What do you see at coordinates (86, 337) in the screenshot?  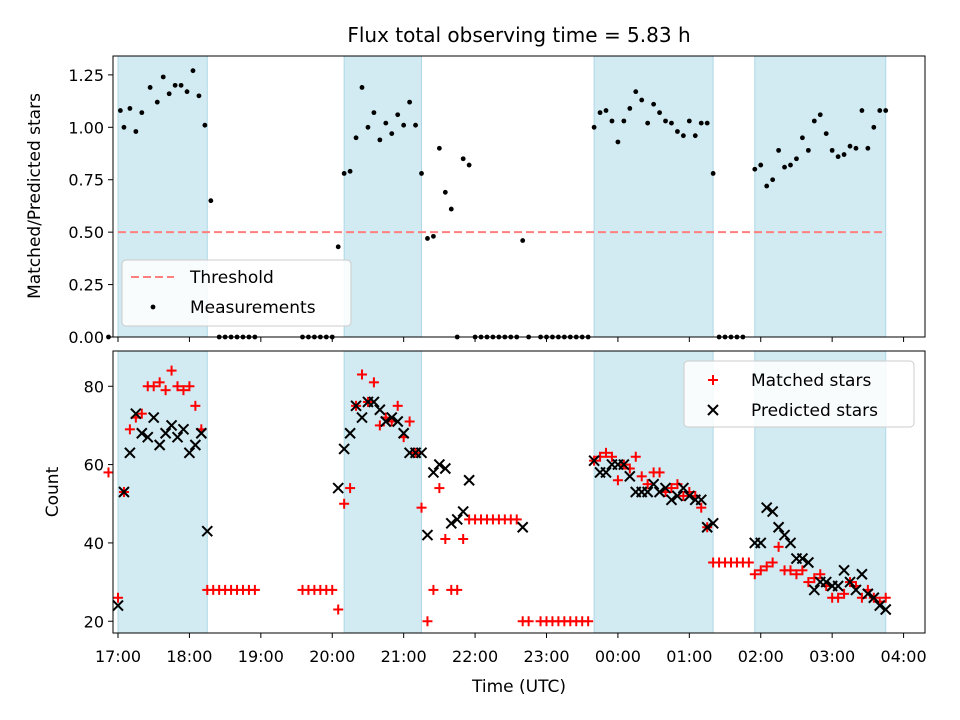 I see `y-tick-label: 0.00` at bounding box center [86, 337].